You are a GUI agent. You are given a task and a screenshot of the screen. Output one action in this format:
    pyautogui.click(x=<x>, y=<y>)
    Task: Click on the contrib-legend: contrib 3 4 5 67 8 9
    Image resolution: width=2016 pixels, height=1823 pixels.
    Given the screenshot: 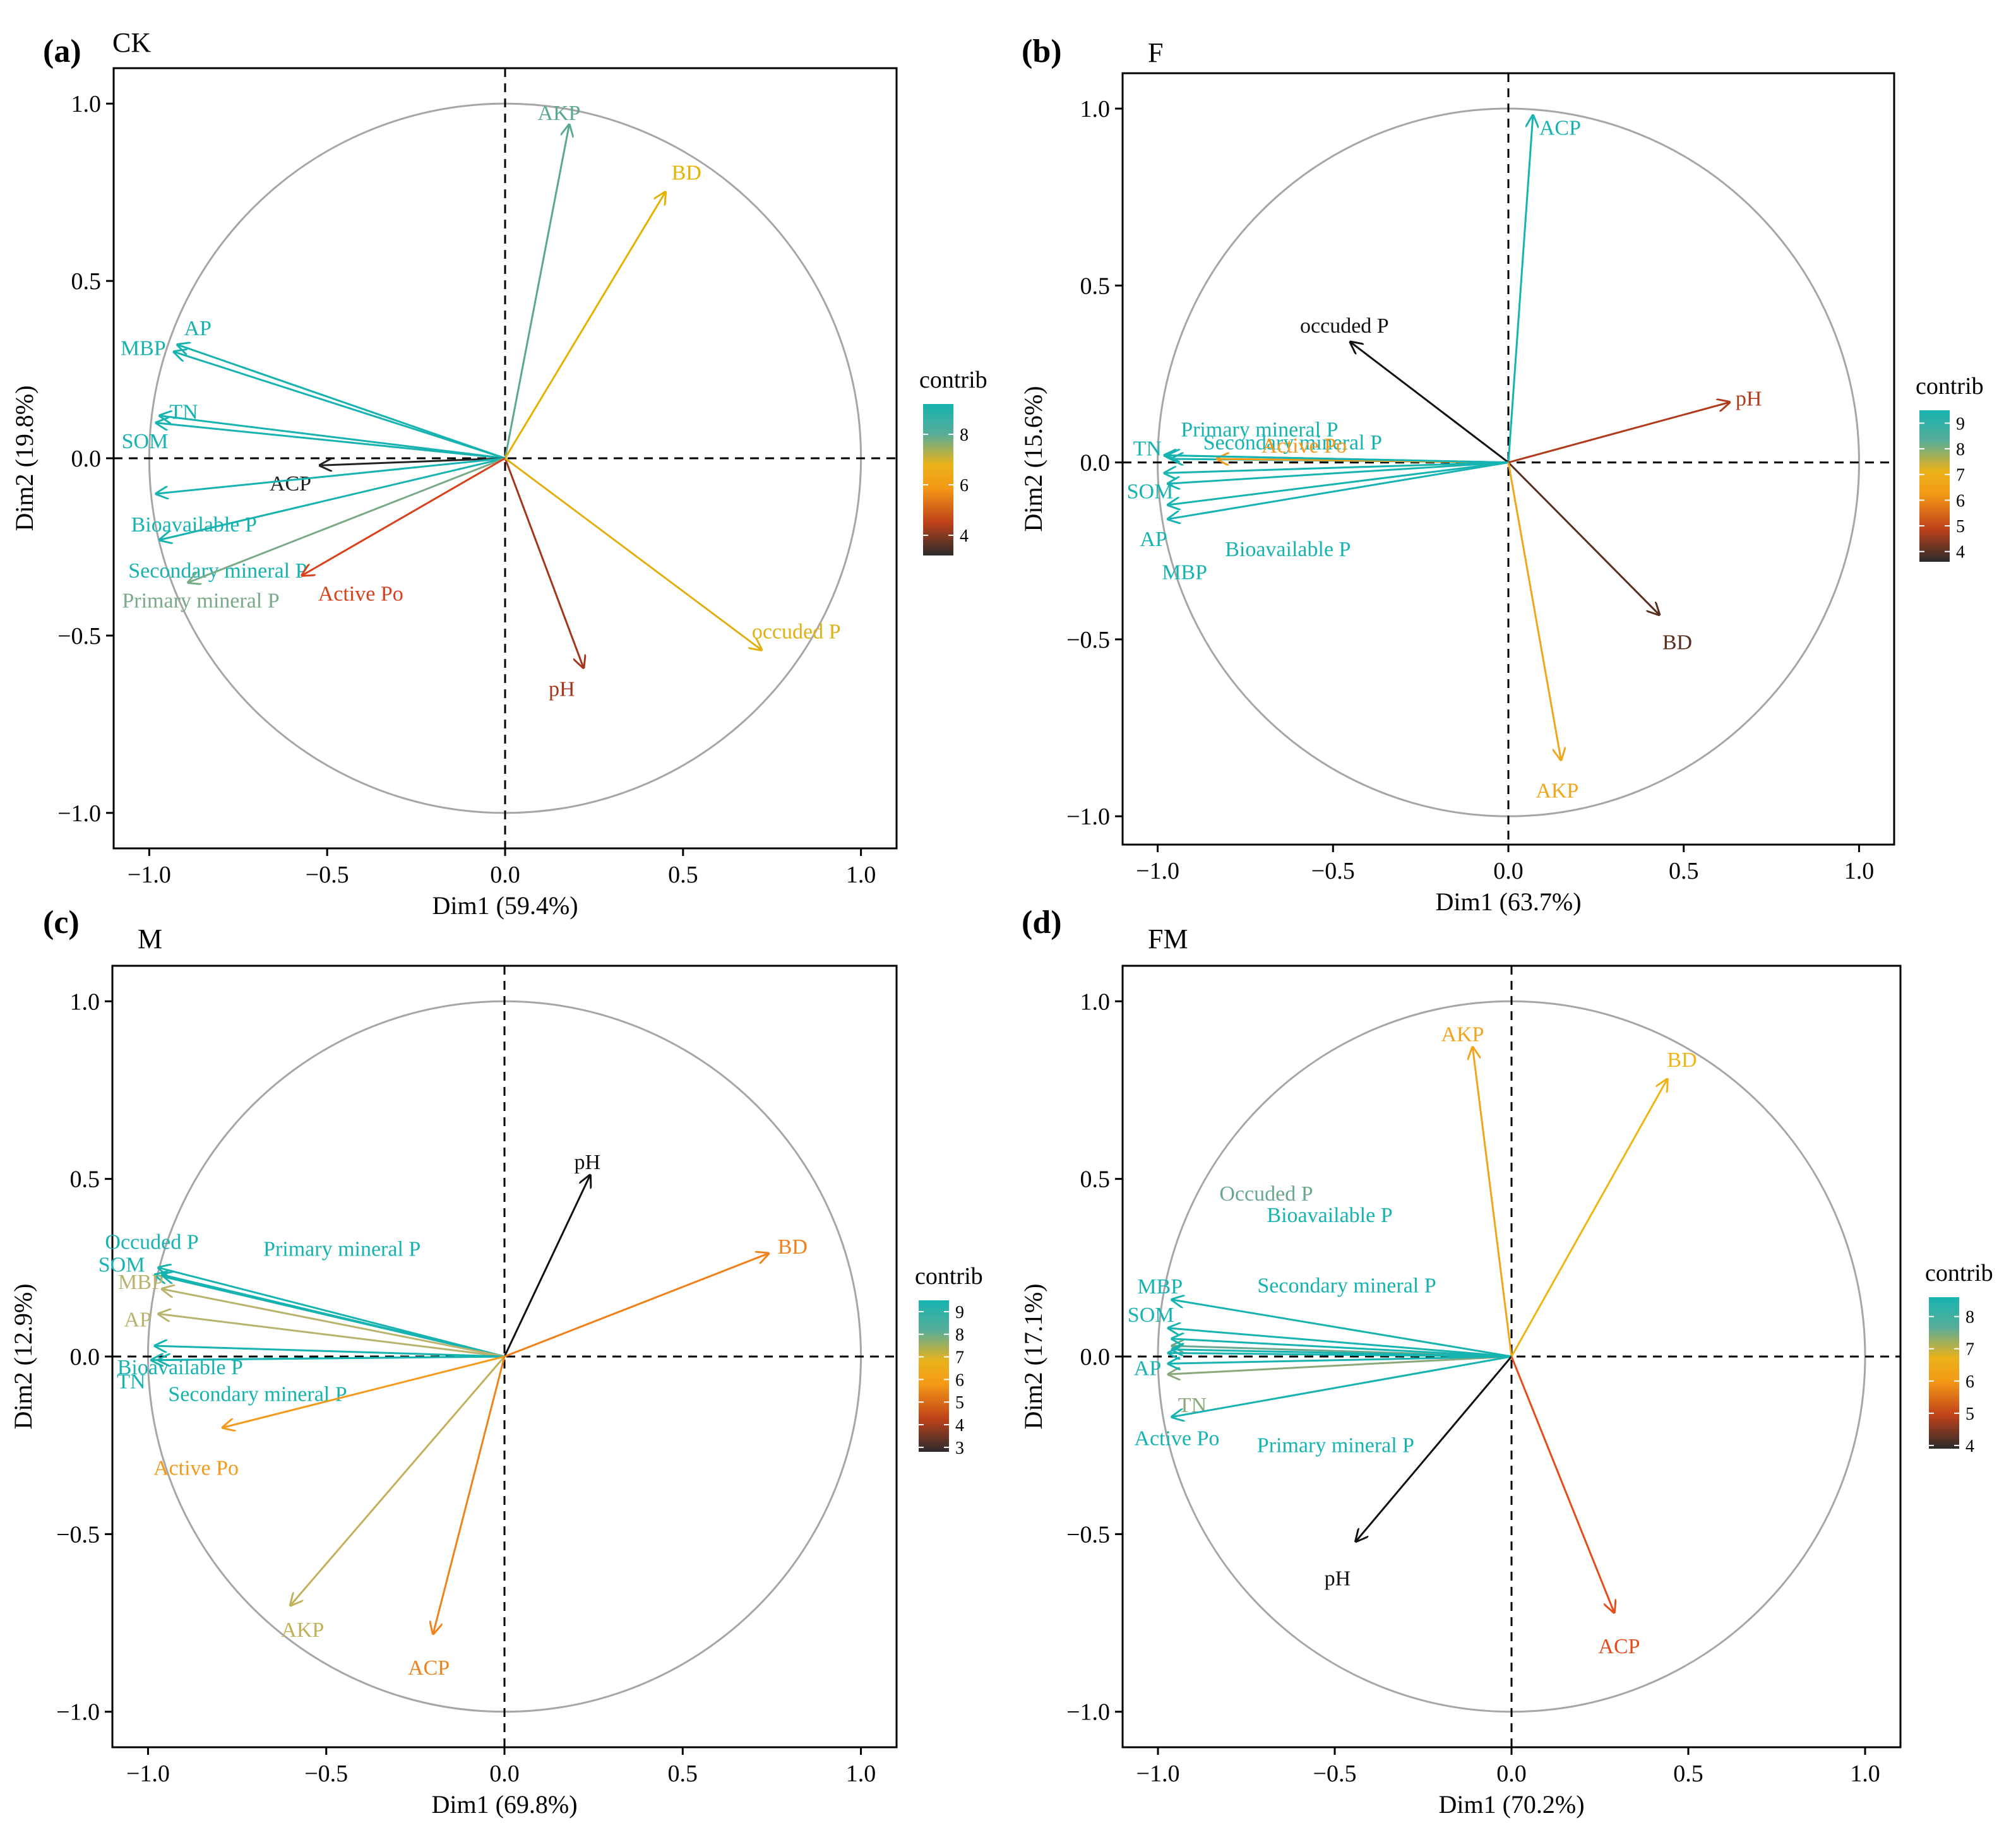 What is the action you would take?
    pyautogui.click(x=949, y=1360)
    